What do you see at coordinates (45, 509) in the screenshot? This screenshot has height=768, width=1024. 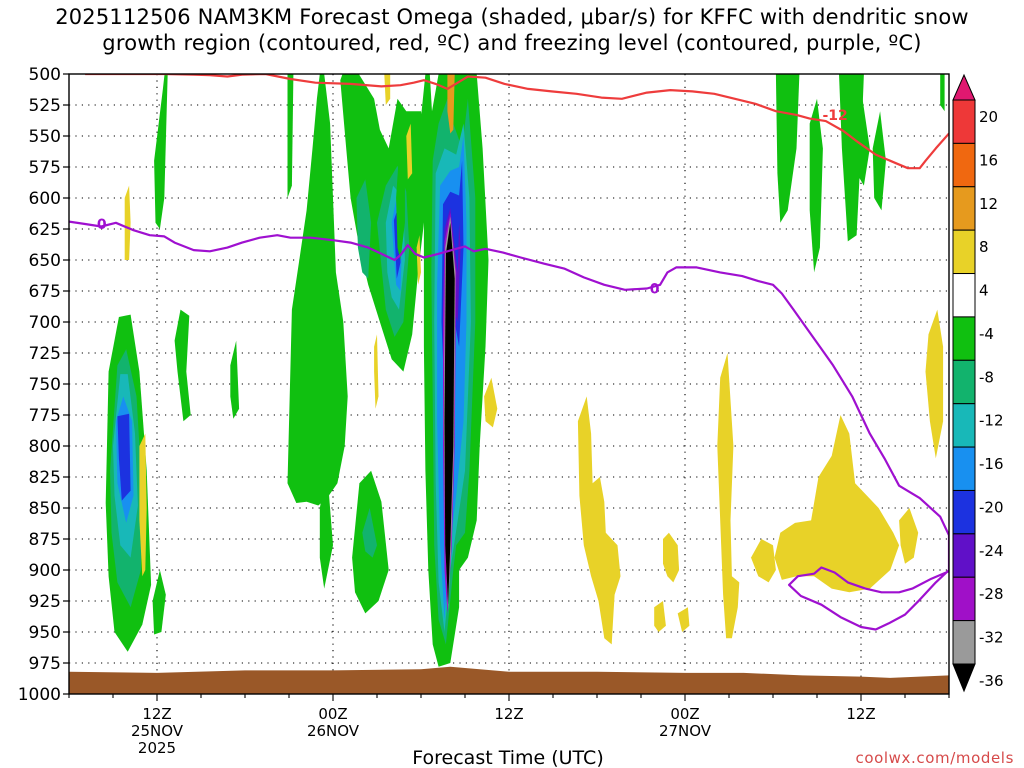 I see `y-tick-label: 850` at bounding box center [45, 509].